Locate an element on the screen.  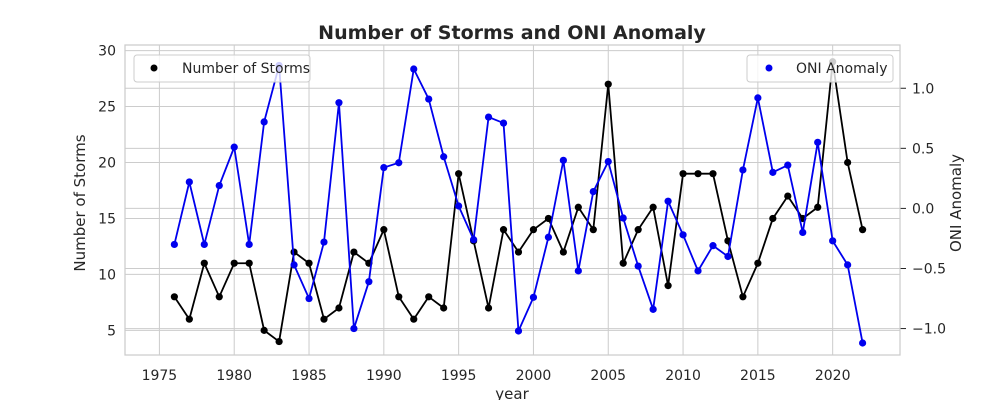
x-tick-label: 2005 is located at coordinates (608, 376).